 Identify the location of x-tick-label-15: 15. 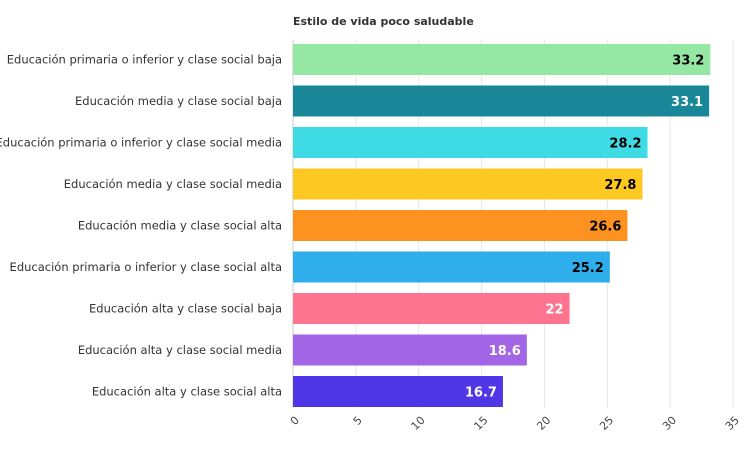
(480, 423).